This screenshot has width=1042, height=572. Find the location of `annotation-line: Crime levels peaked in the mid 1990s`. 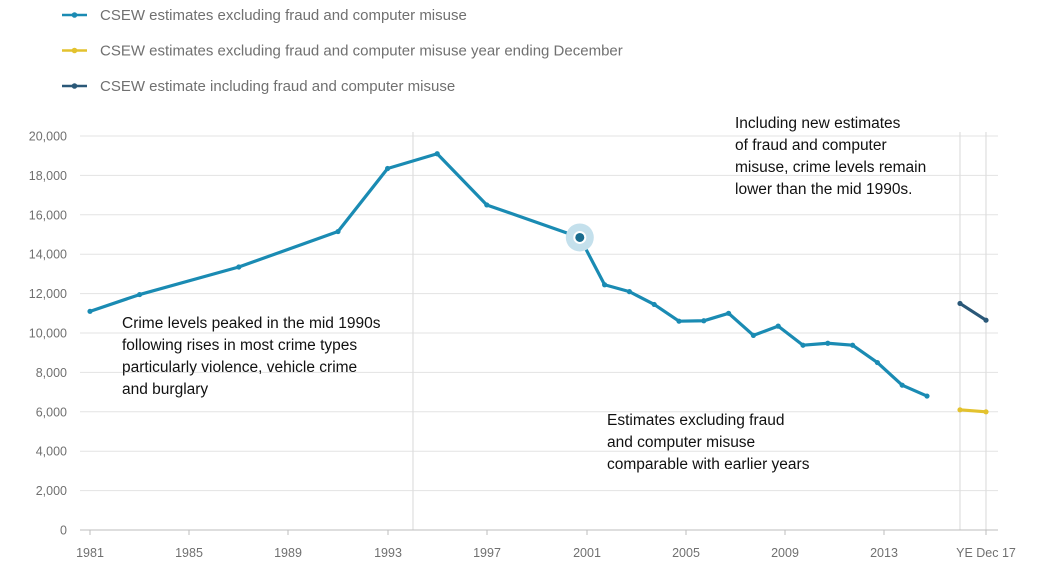

annotation-line: Crime levels peaked in the mid 1990s is located at coordinates (251, 323).